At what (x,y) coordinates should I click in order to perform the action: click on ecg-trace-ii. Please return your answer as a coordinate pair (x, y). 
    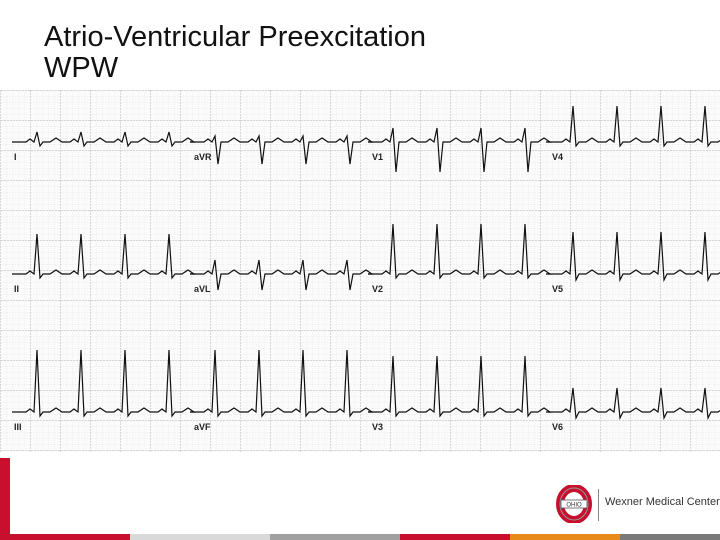
    Looking at the image, I should click on (104, 256).